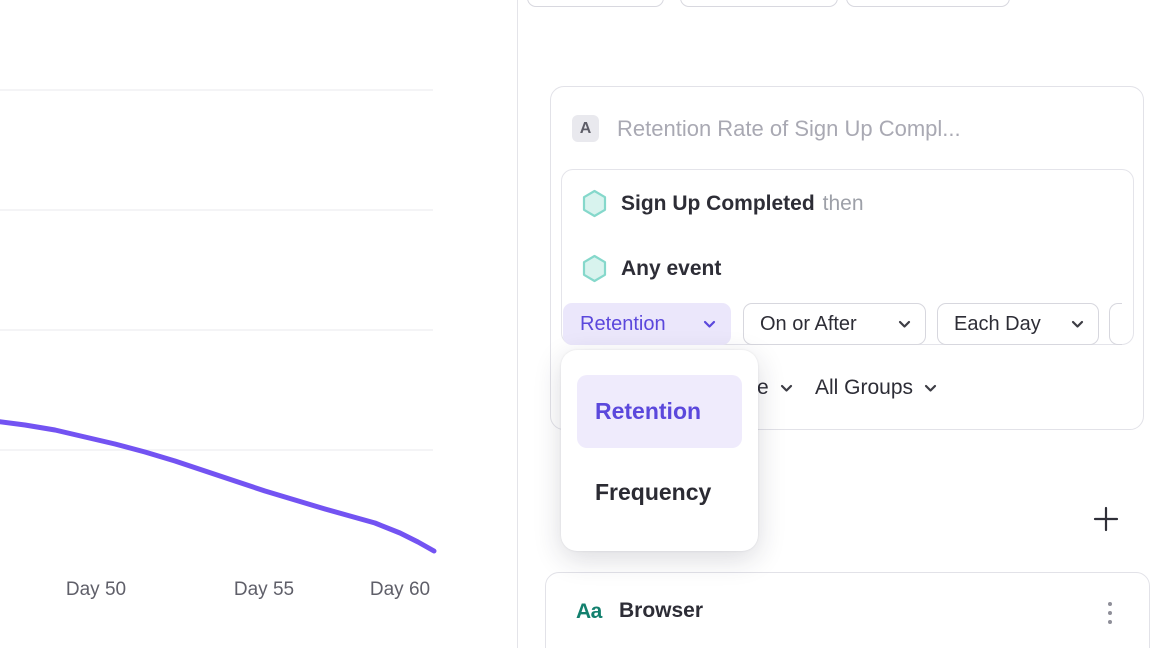  I want to click on panel-divider, so click(517, 324).